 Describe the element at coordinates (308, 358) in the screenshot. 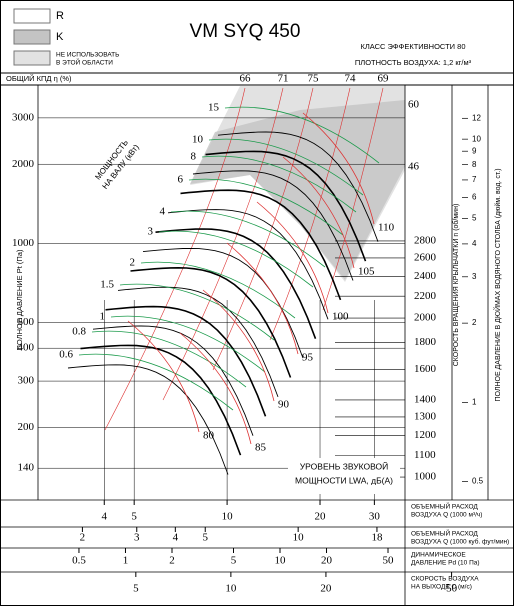

I see `noise-label: 95` at that location.